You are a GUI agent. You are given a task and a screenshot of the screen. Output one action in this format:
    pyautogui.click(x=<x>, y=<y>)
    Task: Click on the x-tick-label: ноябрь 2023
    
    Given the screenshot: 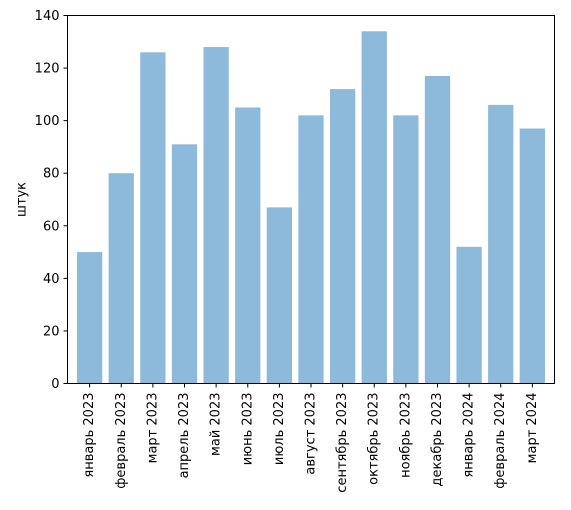 What is the action you would take?
    pyautogui.click(x=405, y=435)
    